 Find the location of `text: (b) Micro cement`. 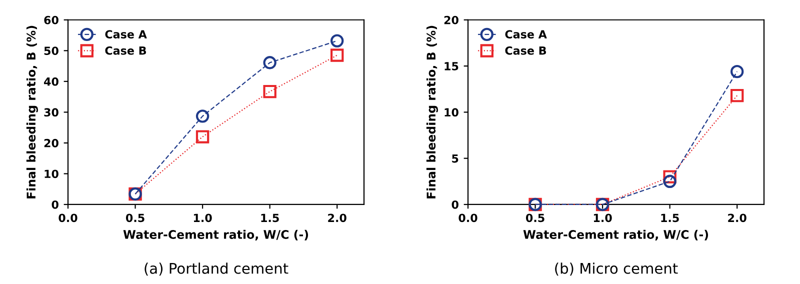

text: (b) Micro cement is located at coordinates (616, 269).